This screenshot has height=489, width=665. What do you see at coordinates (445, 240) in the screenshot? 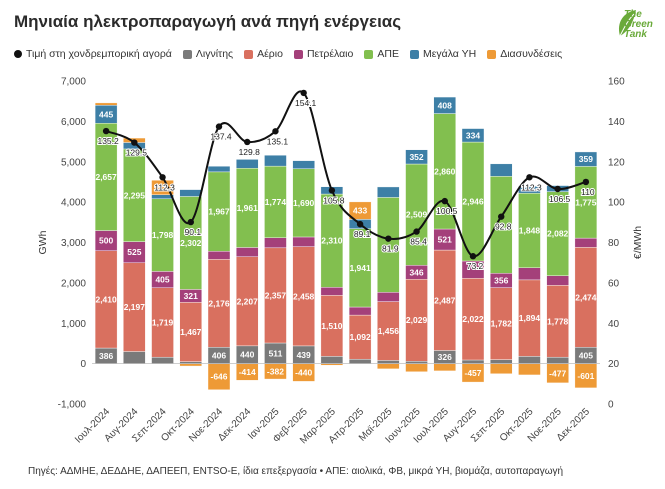
I see `data-label: 521` at bounding box center [445, 240].